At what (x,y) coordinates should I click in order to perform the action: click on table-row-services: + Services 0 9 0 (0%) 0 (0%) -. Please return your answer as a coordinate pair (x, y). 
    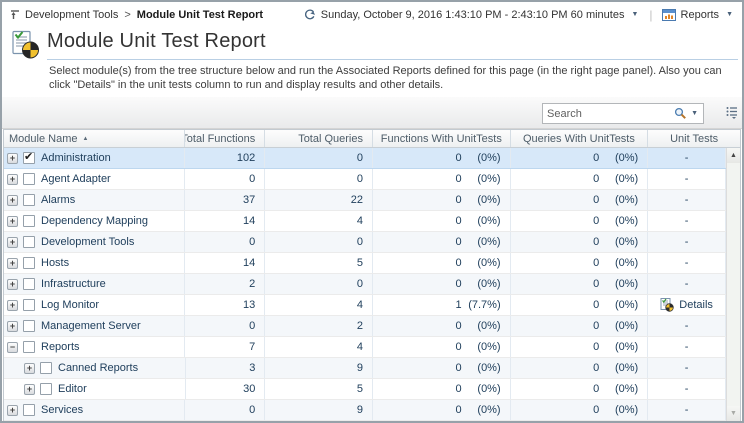
    Looking at the image, I should click on (365, 410).